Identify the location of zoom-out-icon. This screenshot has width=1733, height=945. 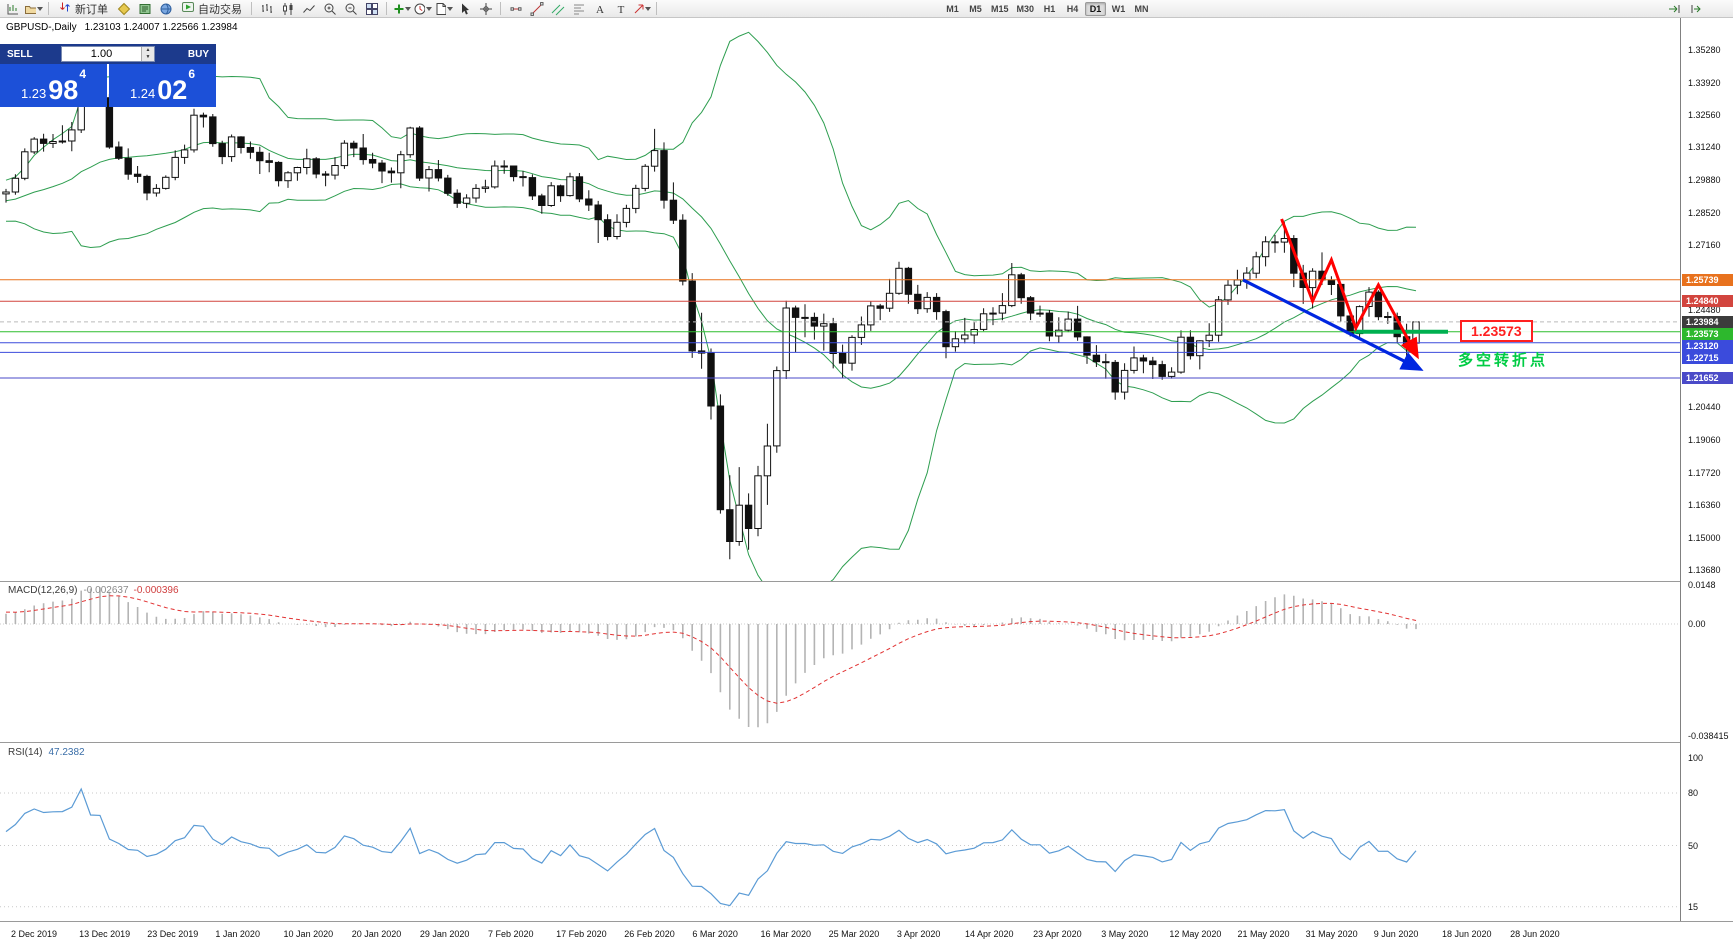
(350, 8).